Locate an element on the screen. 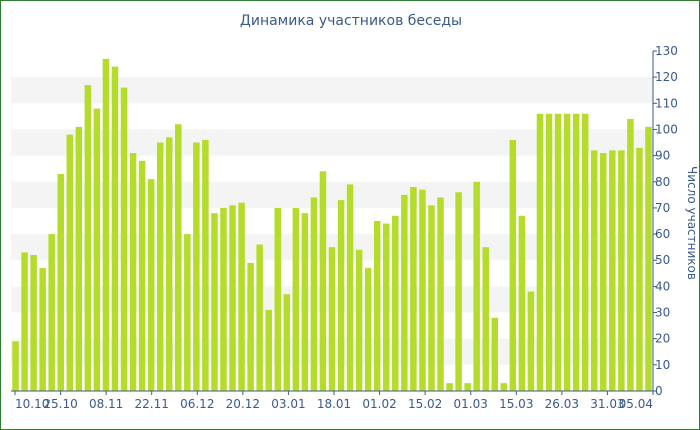 Image resolution: width=700 pixels, height=430 pixels. y-tick-label: 110 is located at coordinates (666, 103).